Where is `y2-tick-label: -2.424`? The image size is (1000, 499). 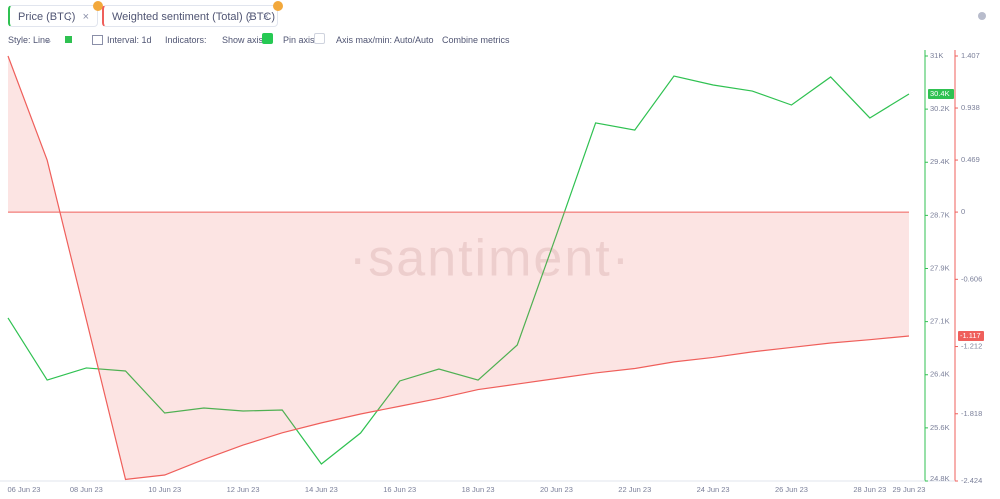 y2-tick-label: -2.424 is located at coordinates (971, 480).